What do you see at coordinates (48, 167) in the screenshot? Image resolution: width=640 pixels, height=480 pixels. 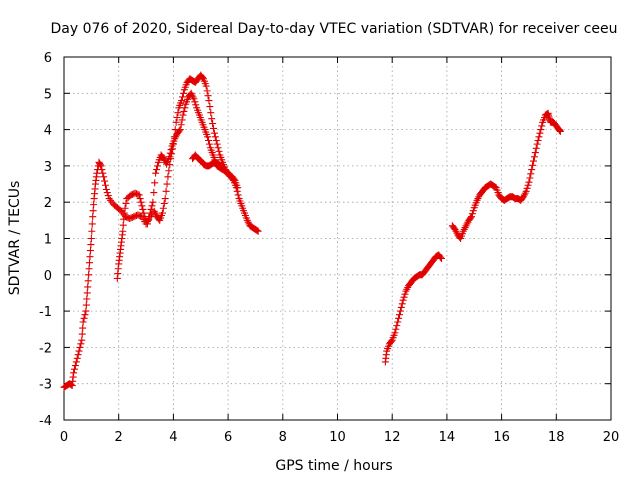 I see `y-tick-label: 3` at bounding box center [48, 167].